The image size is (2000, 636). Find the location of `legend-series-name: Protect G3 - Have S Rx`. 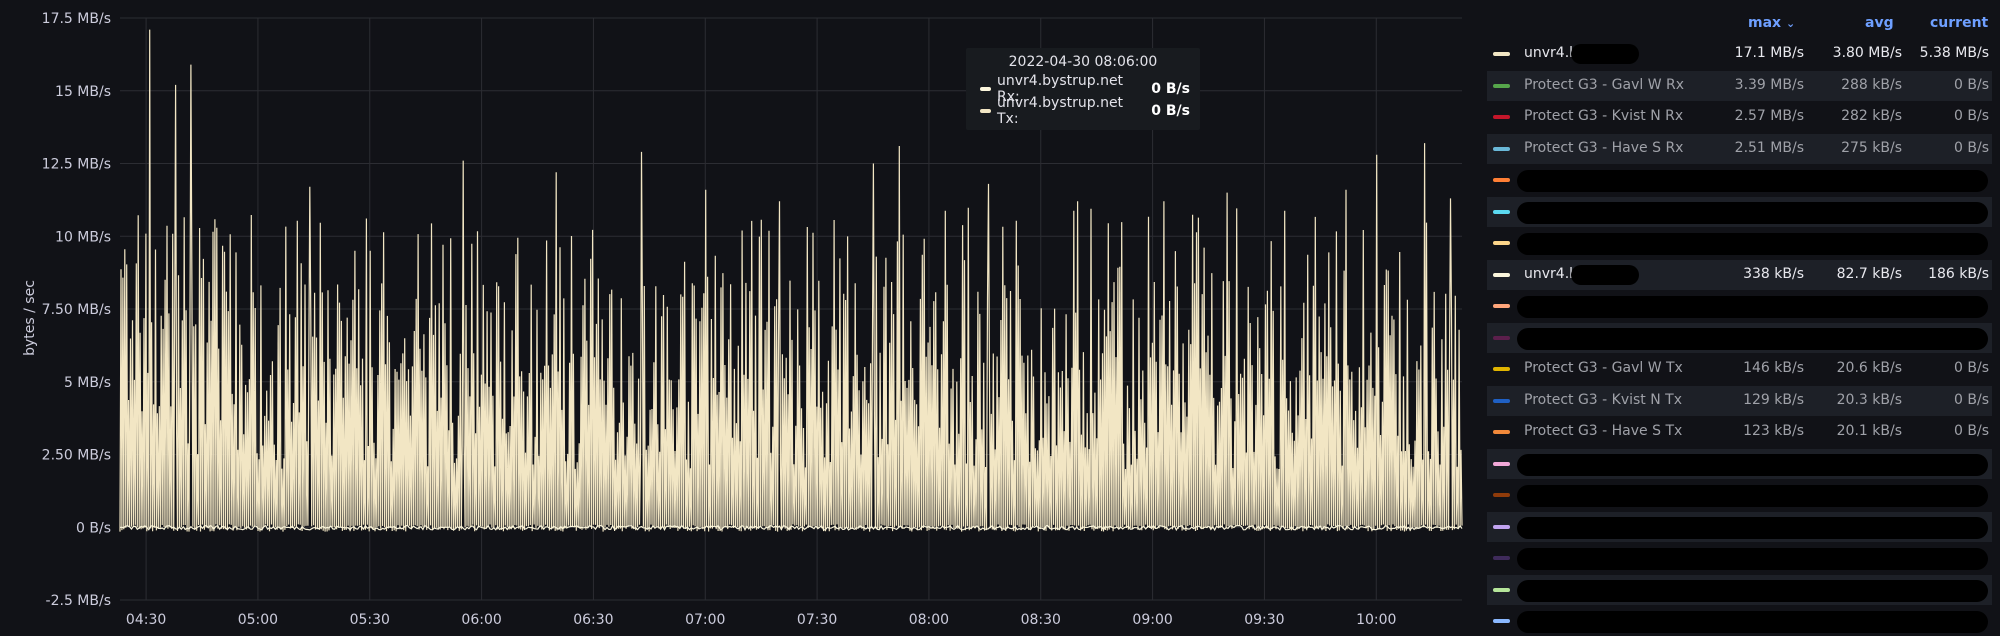

legend-series-name: Protect G3 - Have S Rx is located at coordinates (1604, 147).